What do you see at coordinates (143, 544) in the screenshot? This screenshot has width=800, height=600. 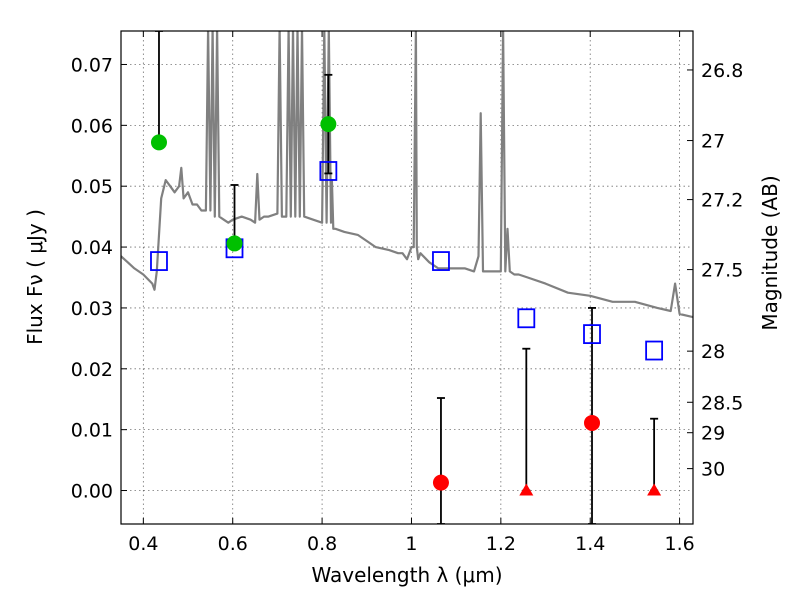 I see `x-tick-label: 0.4` at bounding box center [143, 544].